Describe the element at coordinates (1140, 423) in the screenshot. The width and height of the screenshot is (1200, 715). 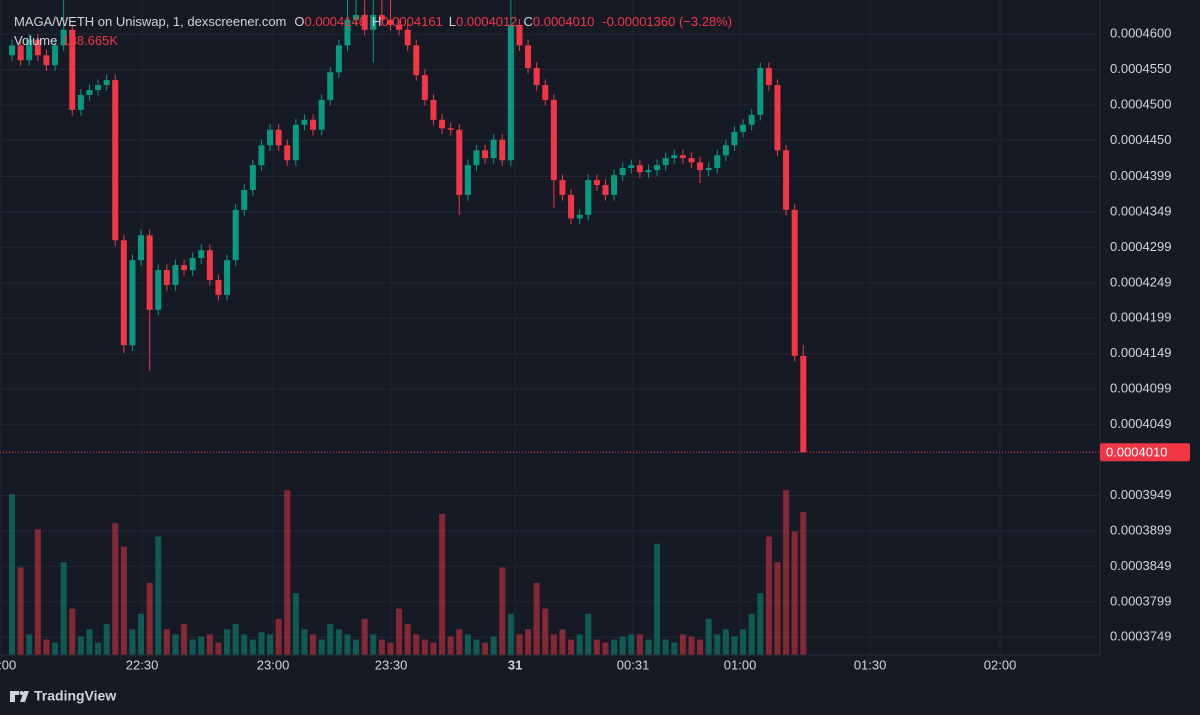
I see `y-tick-label: 0.0004049` at that location.